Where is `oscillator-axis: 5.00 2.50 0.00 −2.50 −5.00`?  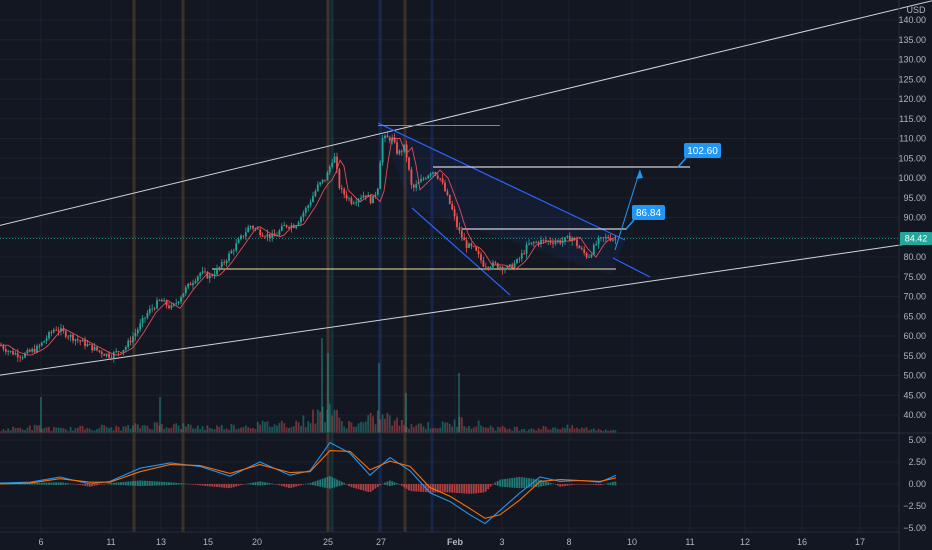
oscillator-axis: 5.00 2.50 0.00 −2.50 −5.00 is located at coordinates (914, 484).